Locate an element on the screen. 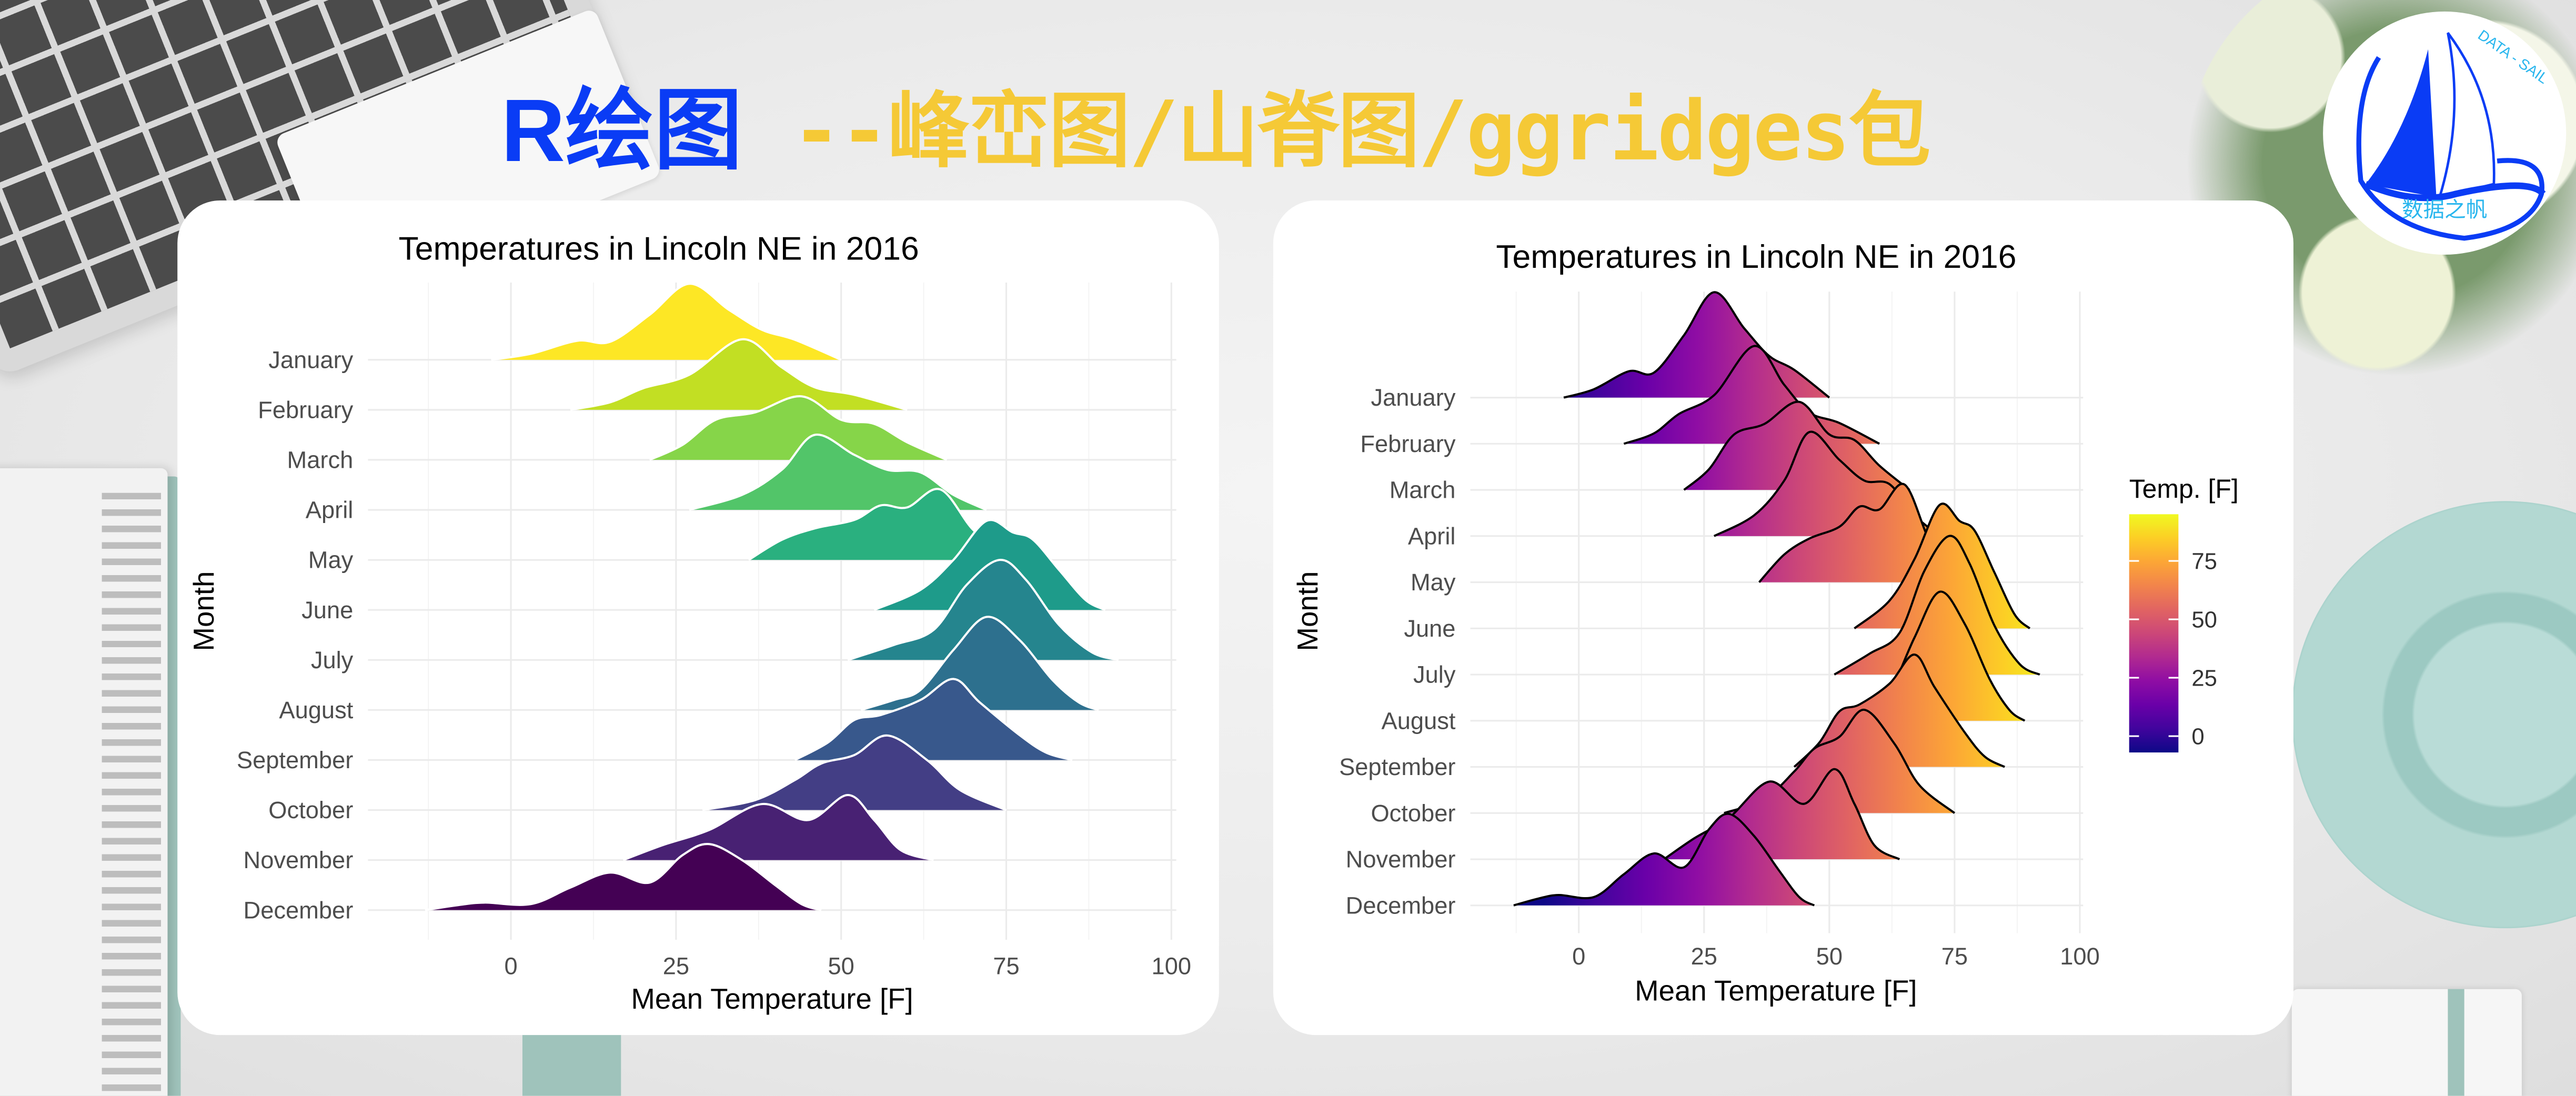 The width and height of the screenshot is (2576, 1096). legend-tick-label: 25 is located at coordinates (2204, 679).